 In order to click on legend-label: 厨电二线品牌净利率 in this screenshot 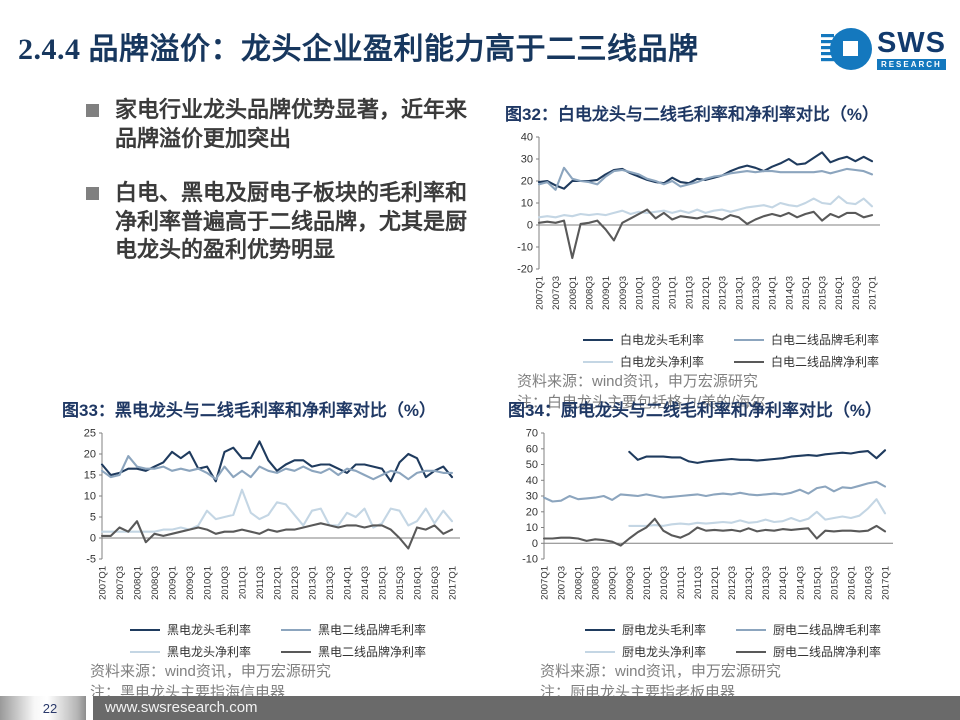, I will do `click(827, 652)`.